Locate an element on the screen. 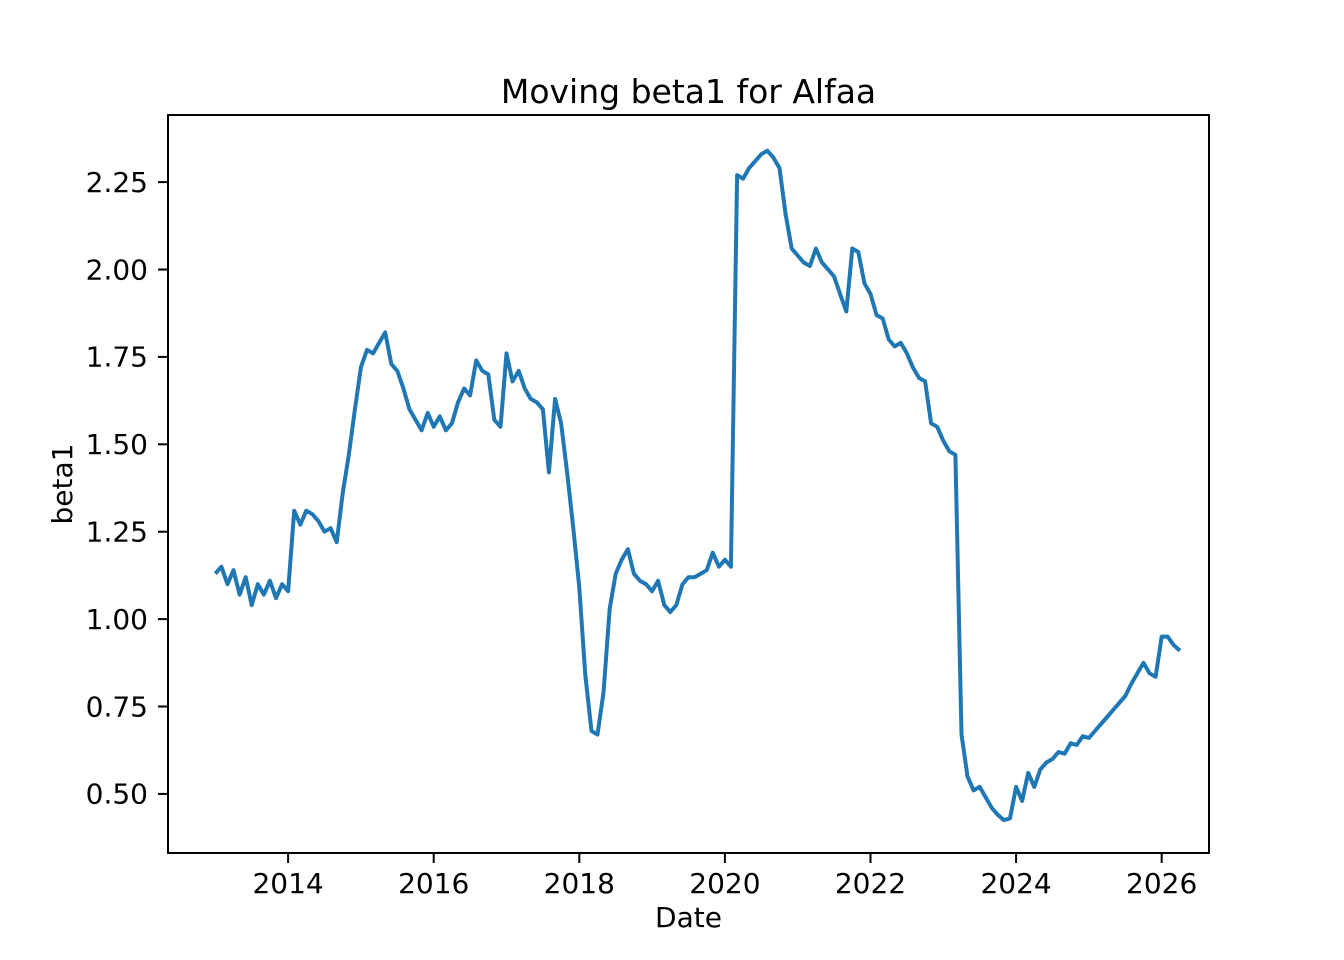  y-tick-label: 1.25 is located at coordinates (117, 532).